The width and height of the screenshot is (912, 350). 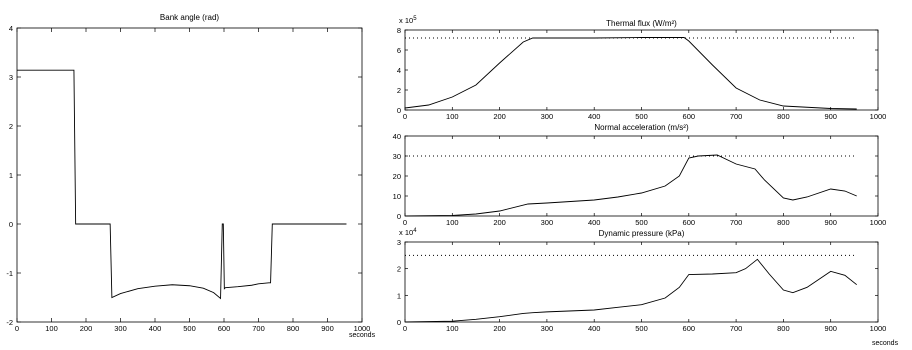 I want to click on y-tick-label: -1, so click(x=9, y=273).